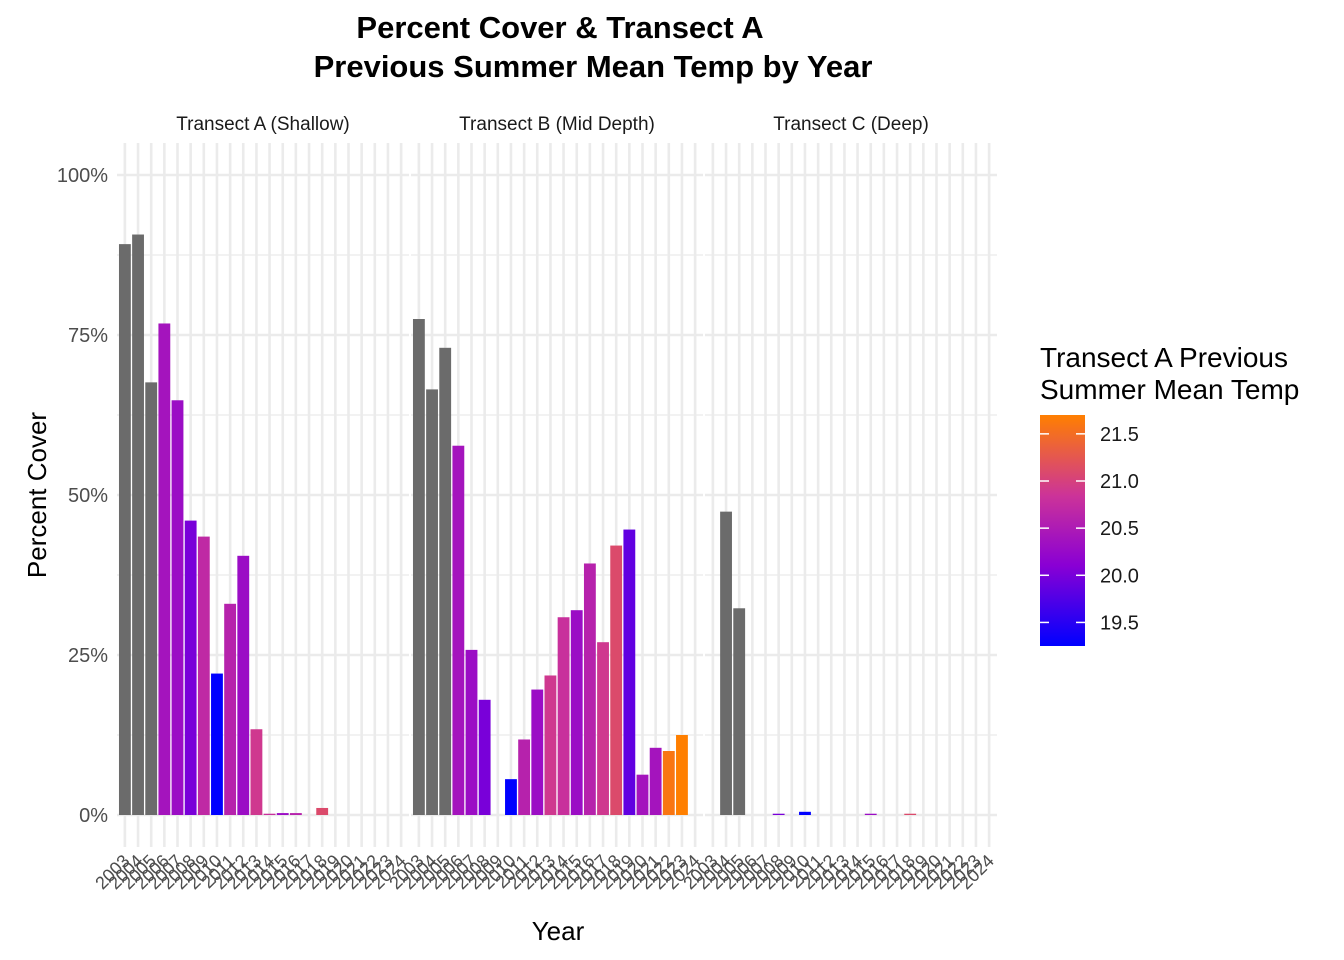 This screenshot has height=960, width=1344. I want to click on chart-title-line-1: Percent Cover & Transect A, so click(559, 27).